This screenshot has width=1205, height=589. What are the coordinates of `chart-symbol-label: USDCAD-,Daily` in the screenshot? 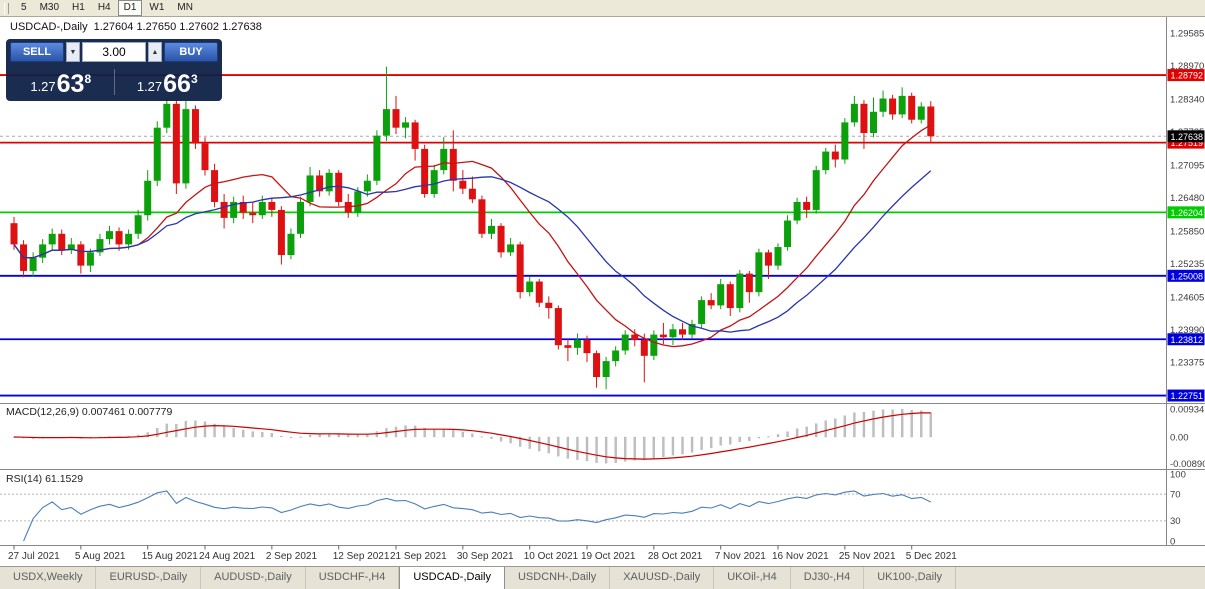 It's located at (49, 27).